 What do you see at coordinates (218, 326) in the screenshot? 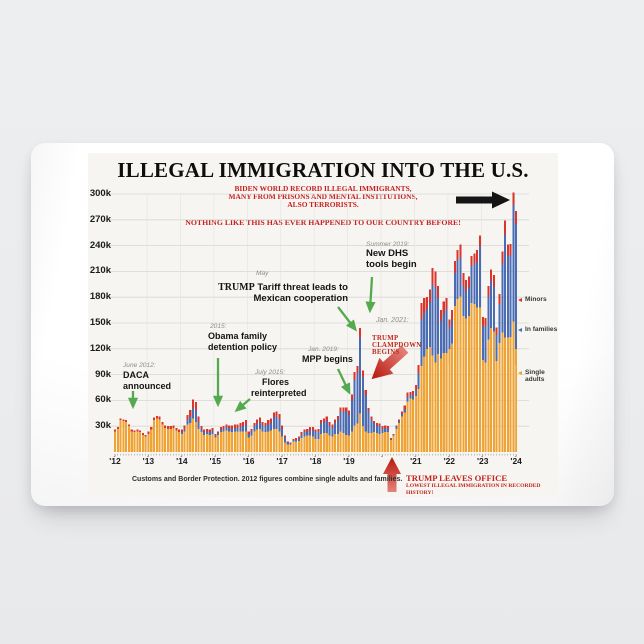
I see `annotation-date: 2015:` at bounding box center [218, 326].